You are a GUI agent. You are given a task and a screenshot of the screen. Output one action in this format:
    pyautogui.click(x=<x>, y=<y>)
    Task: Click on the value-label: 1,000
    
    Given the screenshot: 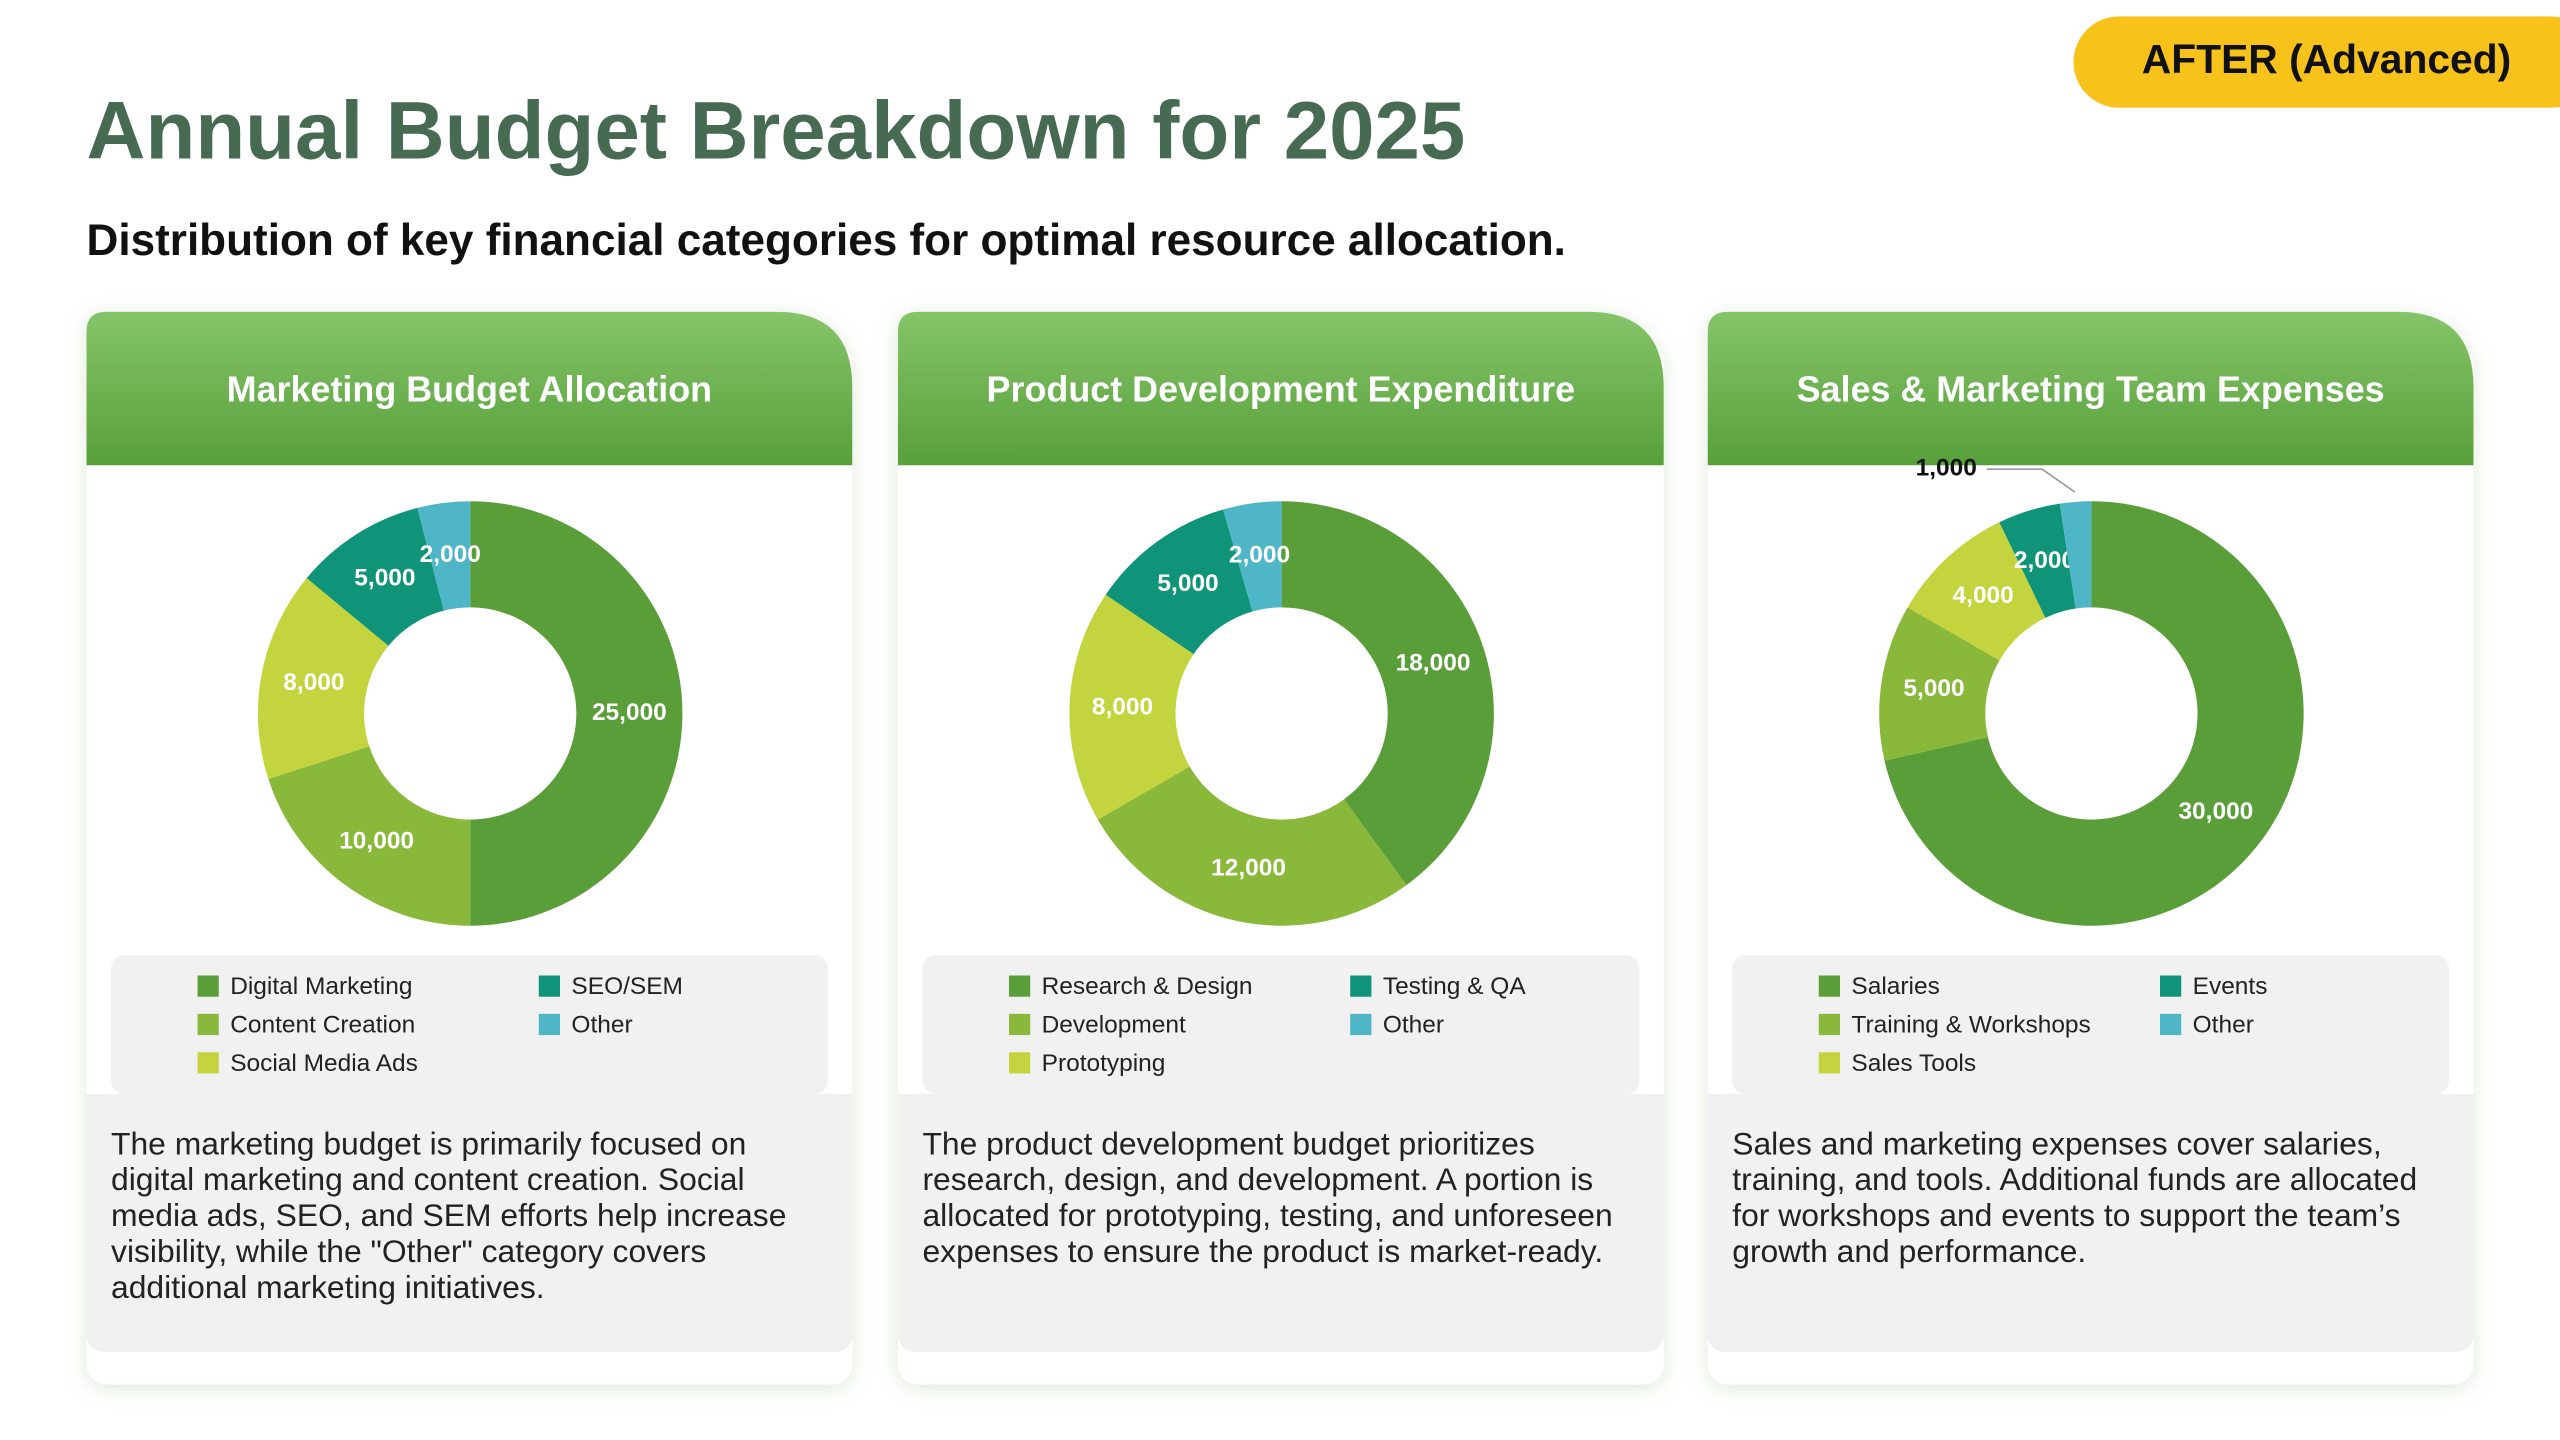 What is the action you would take?
    pyautogui.click(x=1946, y=468)
    